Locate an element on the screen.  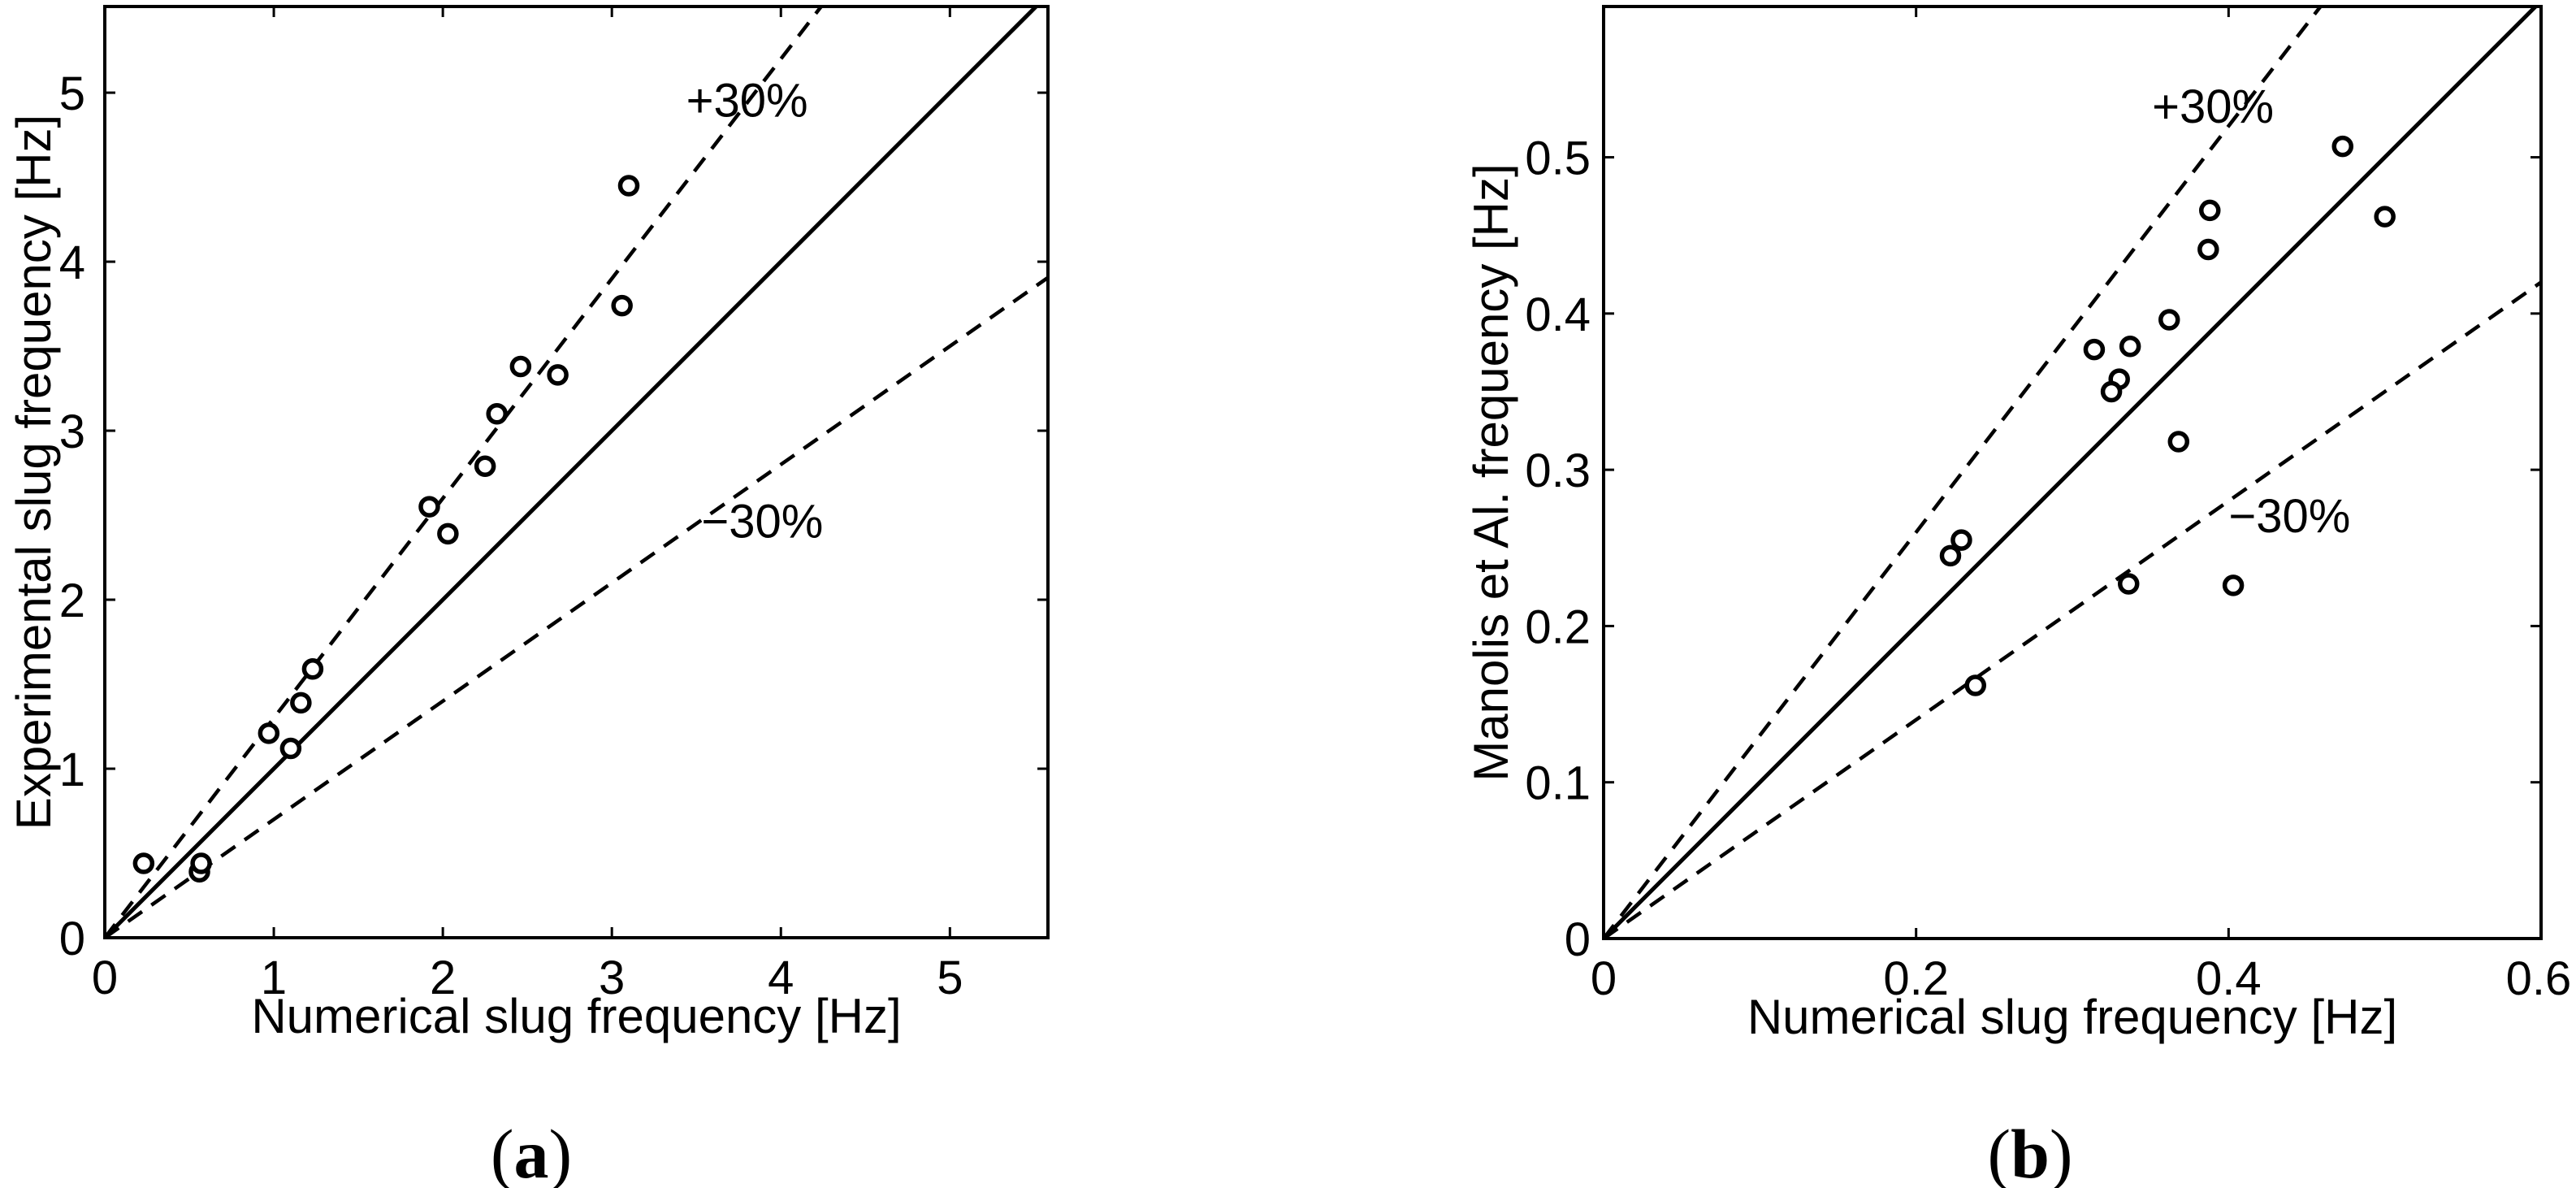
x-tick-label: 0.2 is located at coordinates (1916, 978).